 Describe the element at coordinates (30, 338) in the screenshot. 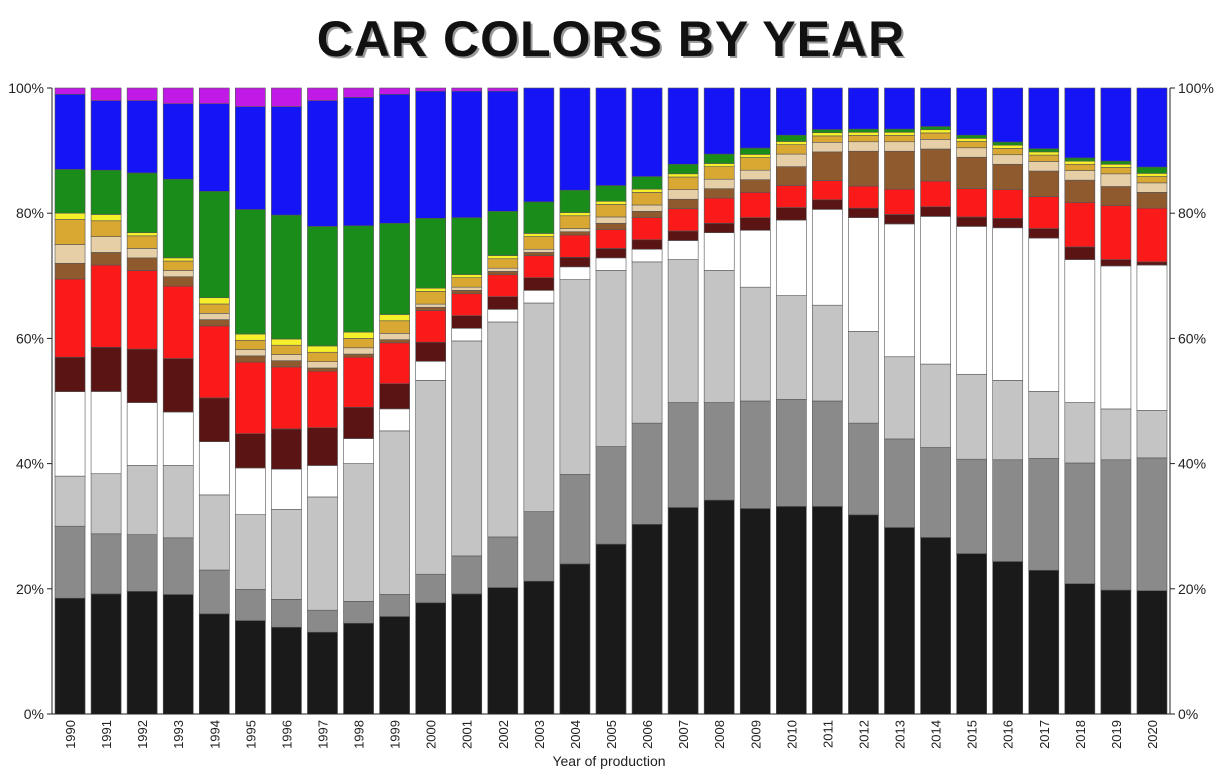

I see `y-tick-label-left-60: 60%` at that location.